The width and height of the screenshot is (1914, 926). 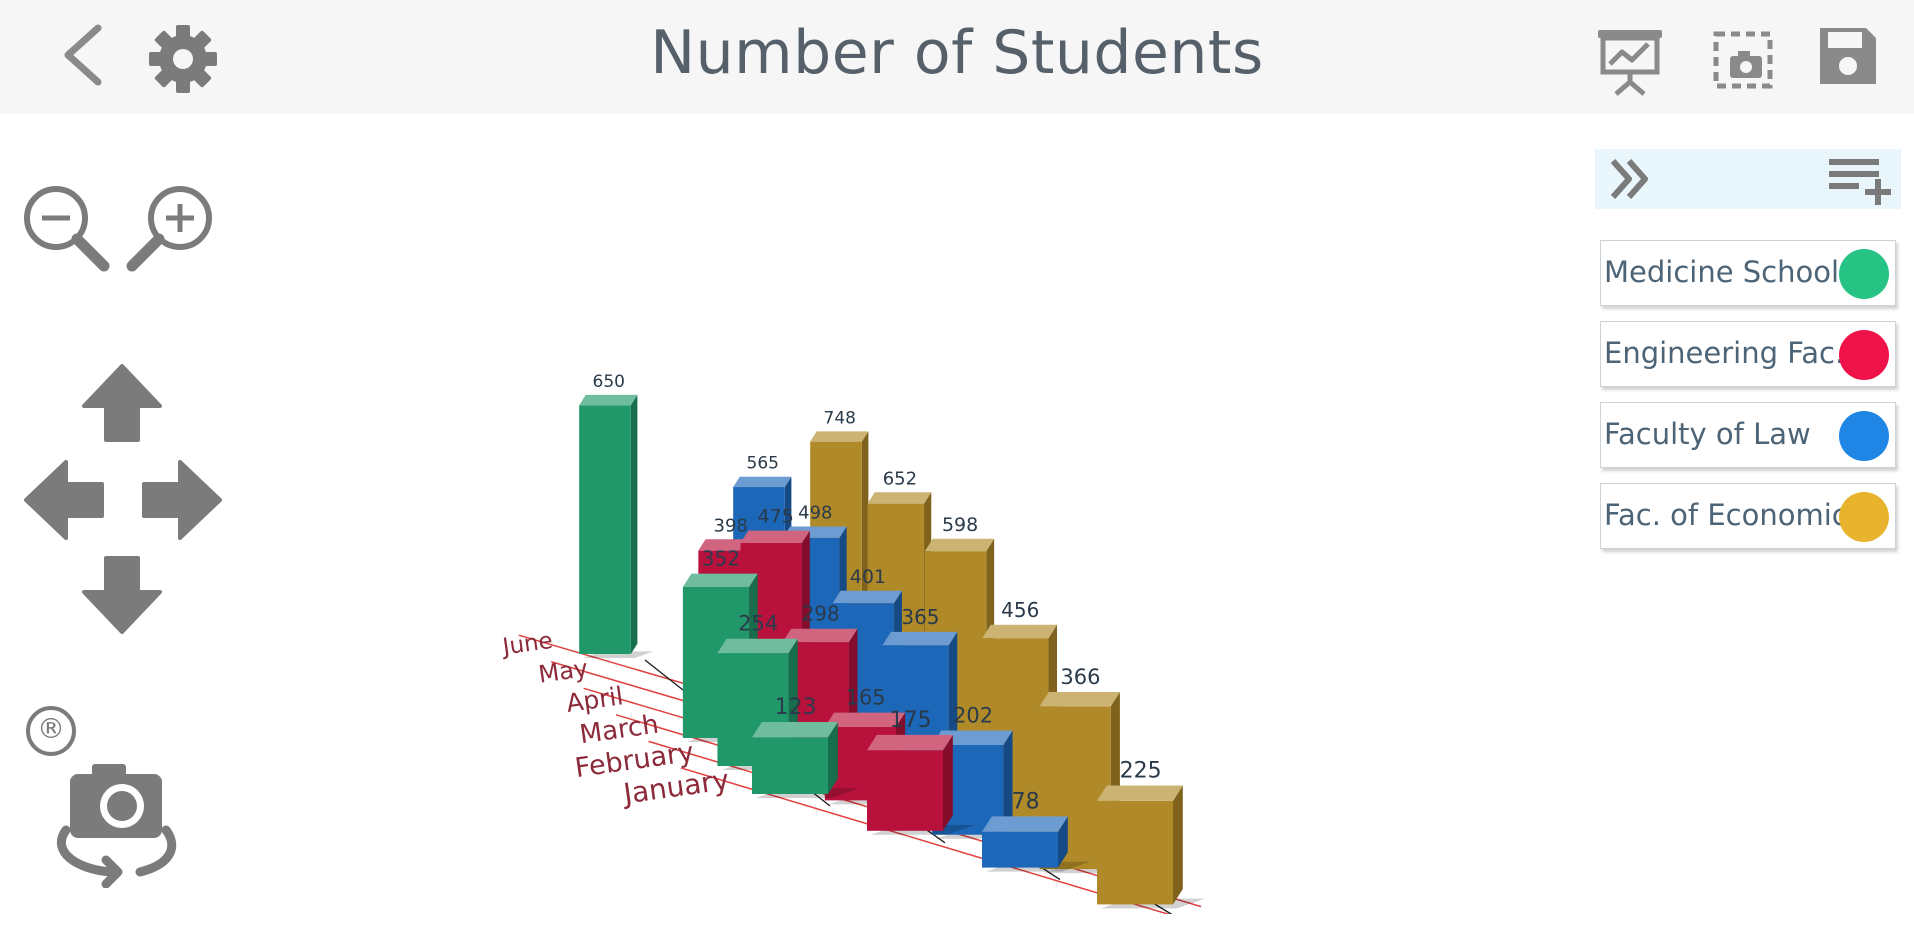 I want to click on arrow-left-icon, so click(x=65, y=500).